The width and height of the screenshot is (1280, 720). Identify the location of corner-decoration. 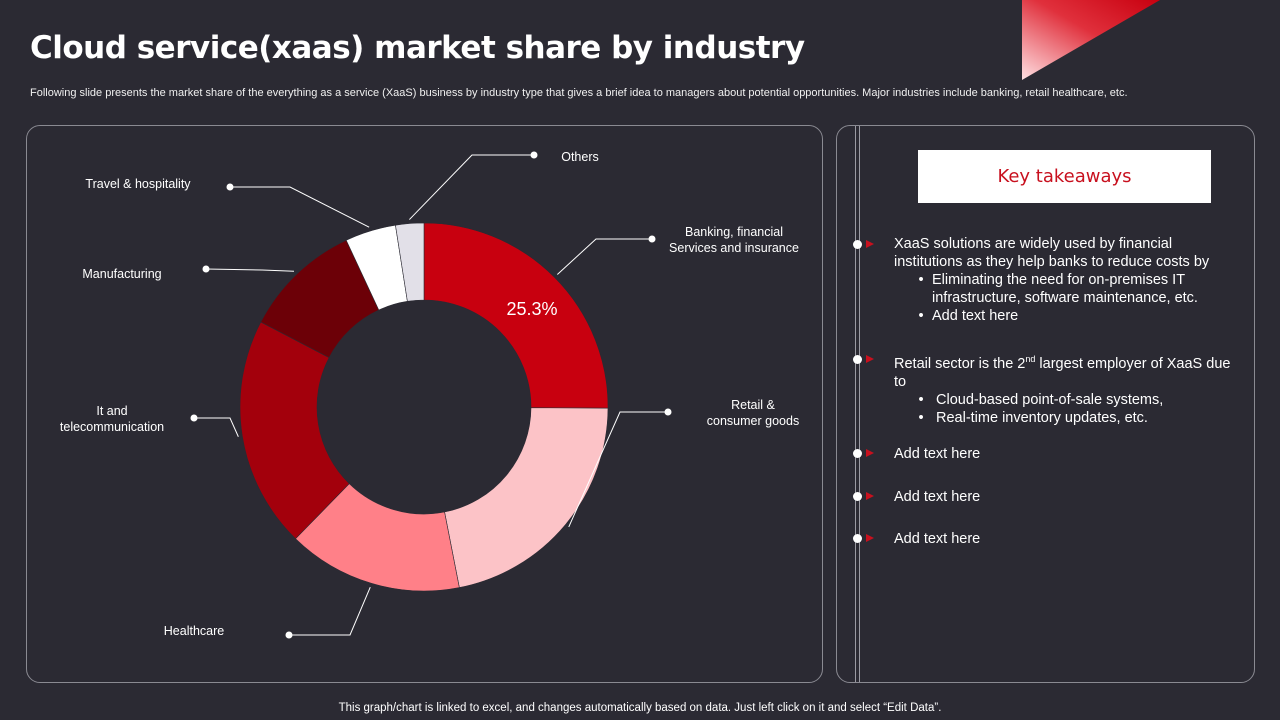
(1091, 40).